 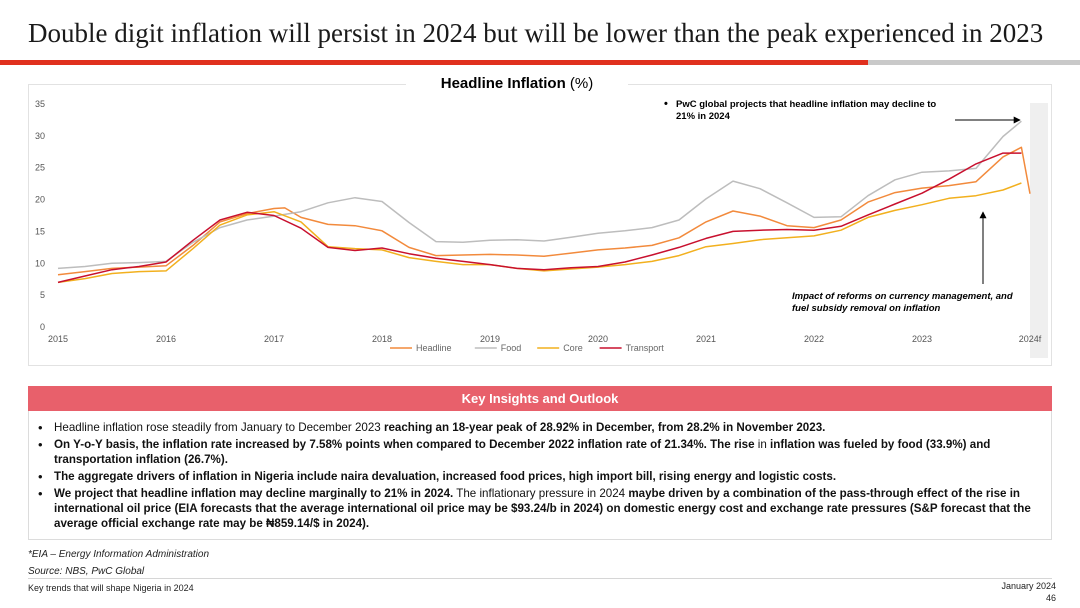 What do you see at coordinates (166, 339) in the screenshot?
I see `x-tick-label: 2016` at bounding box center [166, 339].